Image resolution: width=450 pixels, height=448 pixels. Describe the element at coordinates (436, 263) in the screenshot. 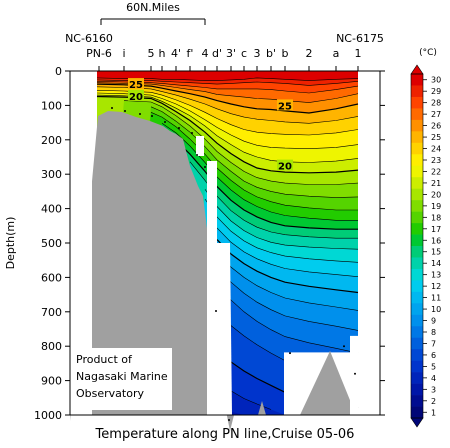

I see `colorbar-label: 14` at that location.